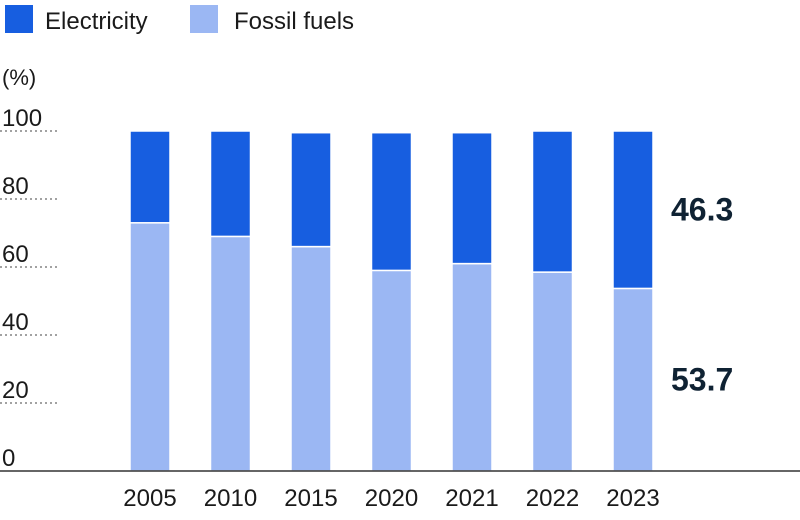 The width and height of the screenshot is (800, 520). Describe the element at coordinates (552, 201) in the screenshot. I see `bar-electricity-2022` at that location.